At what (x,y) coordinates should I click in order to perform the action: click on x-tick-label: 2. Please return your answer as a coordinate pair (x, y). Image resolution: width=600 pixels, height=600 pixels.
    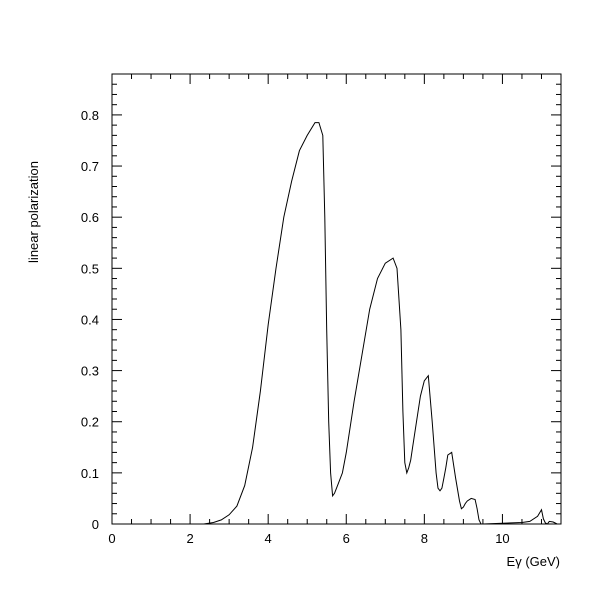
    Looking at the image, I should click on (189, 538).